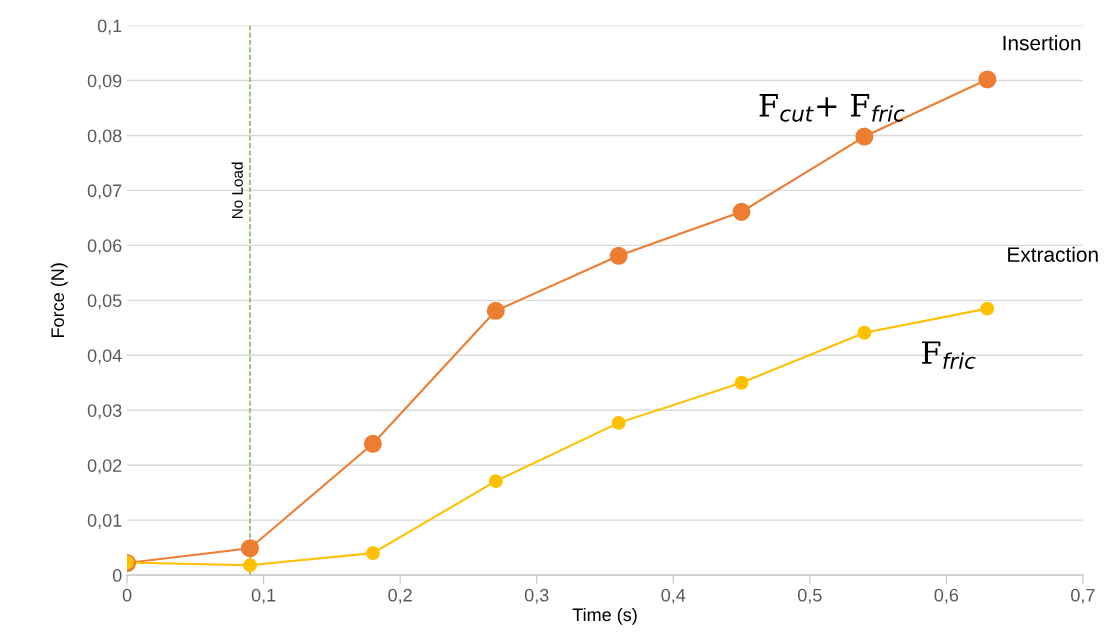 The image size is (1105, 639). I want to click on y-tick-label: 0,06, so click(104, 247).